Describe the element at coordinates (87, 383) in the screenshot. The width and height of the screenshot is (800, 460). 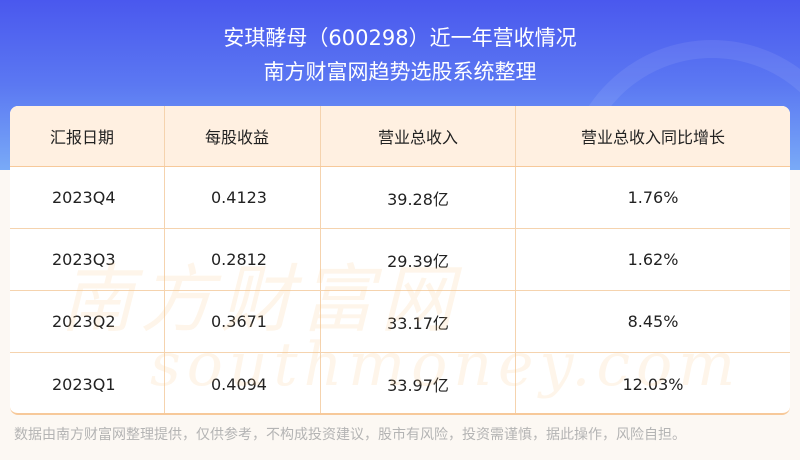
I see `cell-date: 2023Q1` at that location.